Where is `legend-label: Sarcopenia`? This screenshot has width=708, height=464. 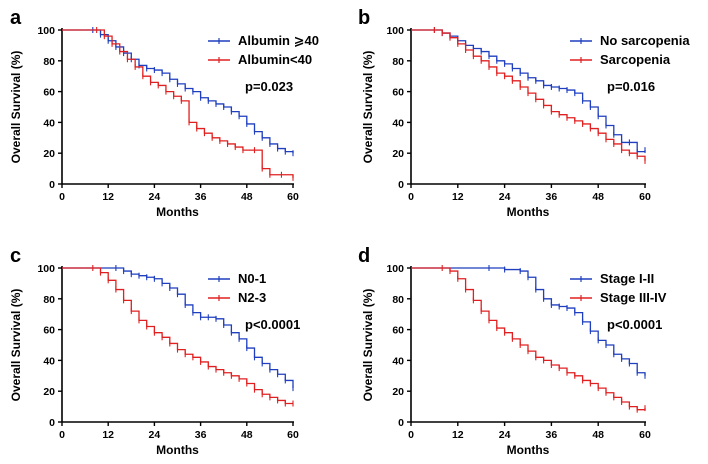 legend-label: Sarcopenia is located at coordinates (635, 59).